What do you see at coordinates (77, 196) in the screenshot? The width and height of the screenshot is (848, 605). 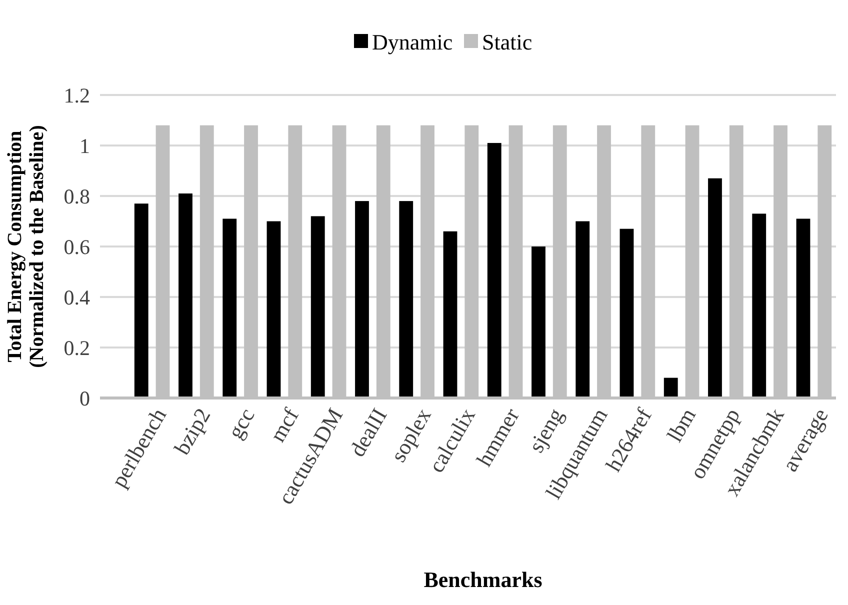 I see `y-tick-label: 0.8` at bounding box center [77, 196].